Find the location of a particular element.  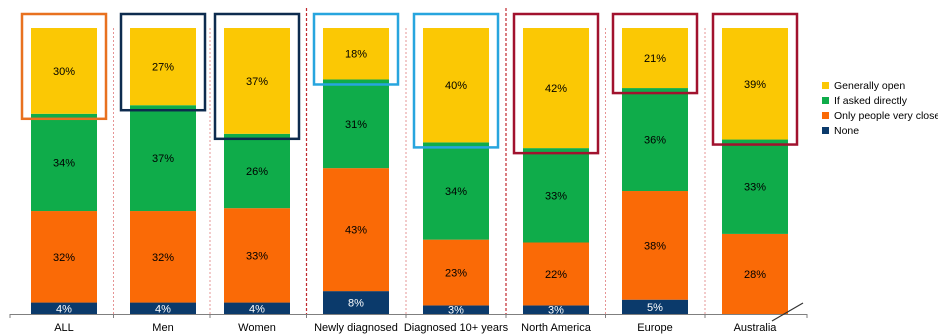

legend-item-if-asked-directly: If asked directly is located at coordinates (880, 100).